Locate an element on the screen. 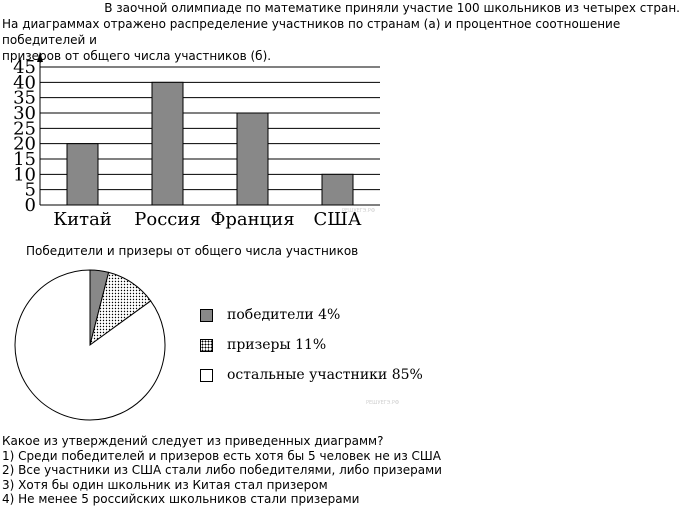  legend-label-prizewinners: призеры 11% is located at coordinates (277, 345).